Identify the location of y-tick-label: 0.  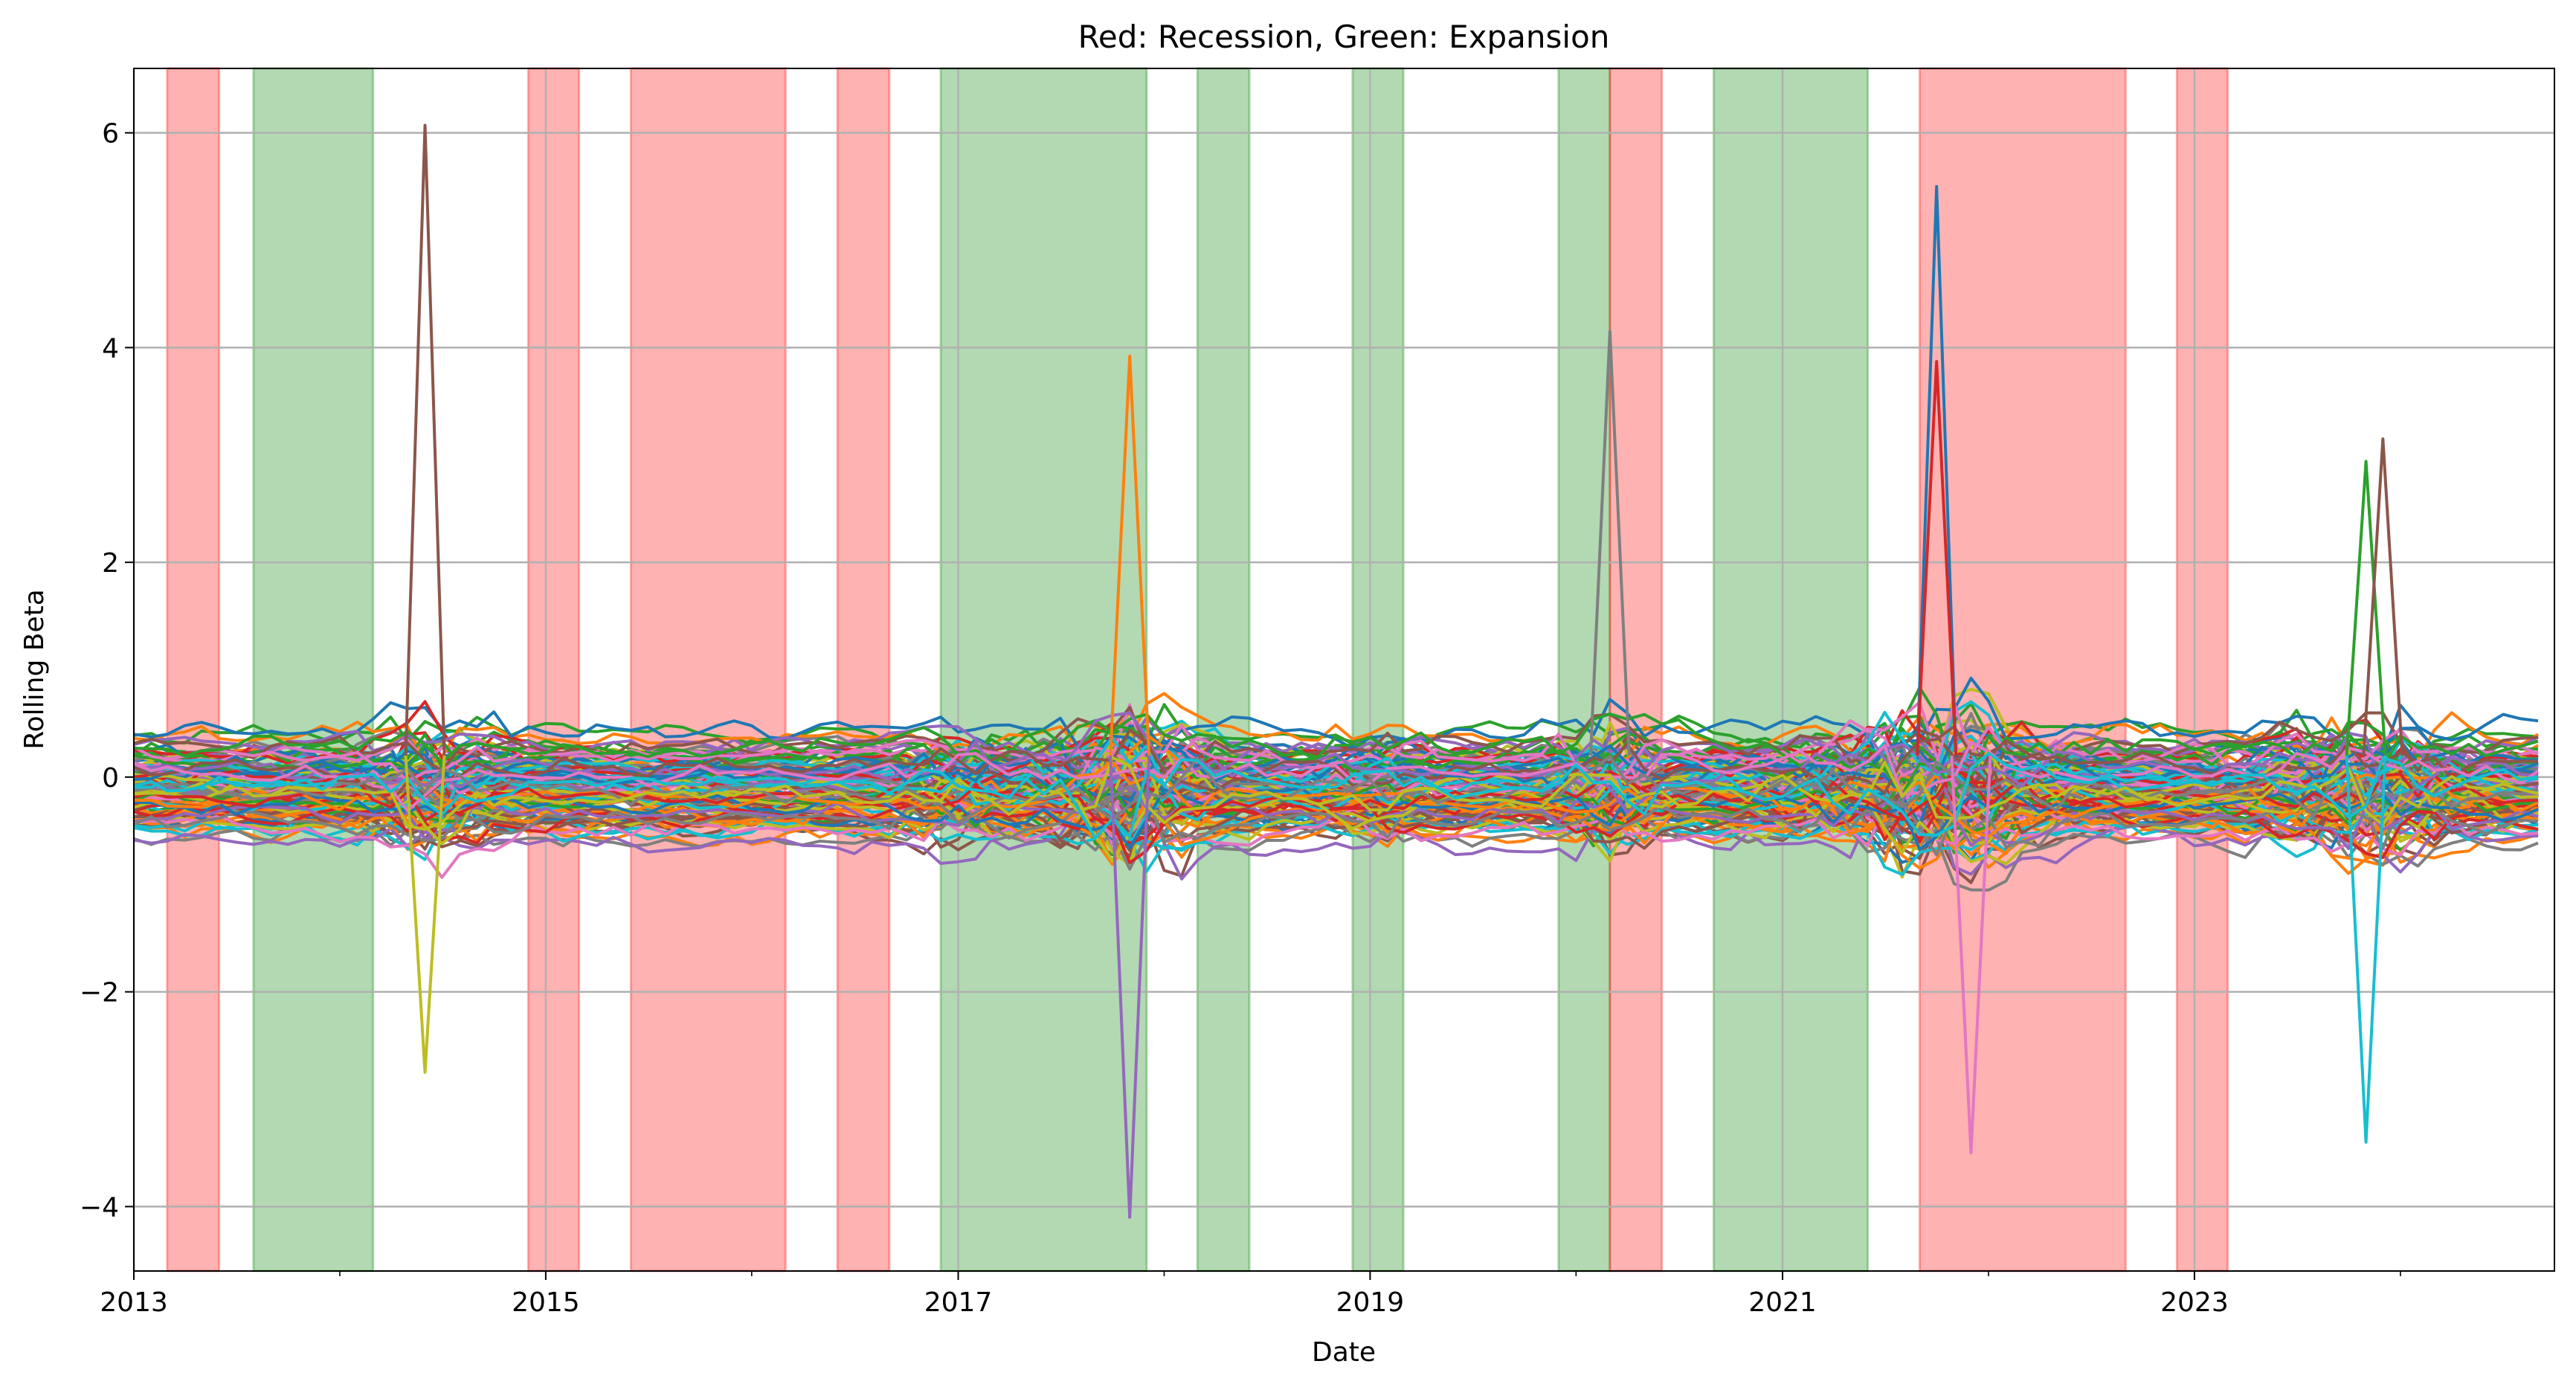
(110, 778).